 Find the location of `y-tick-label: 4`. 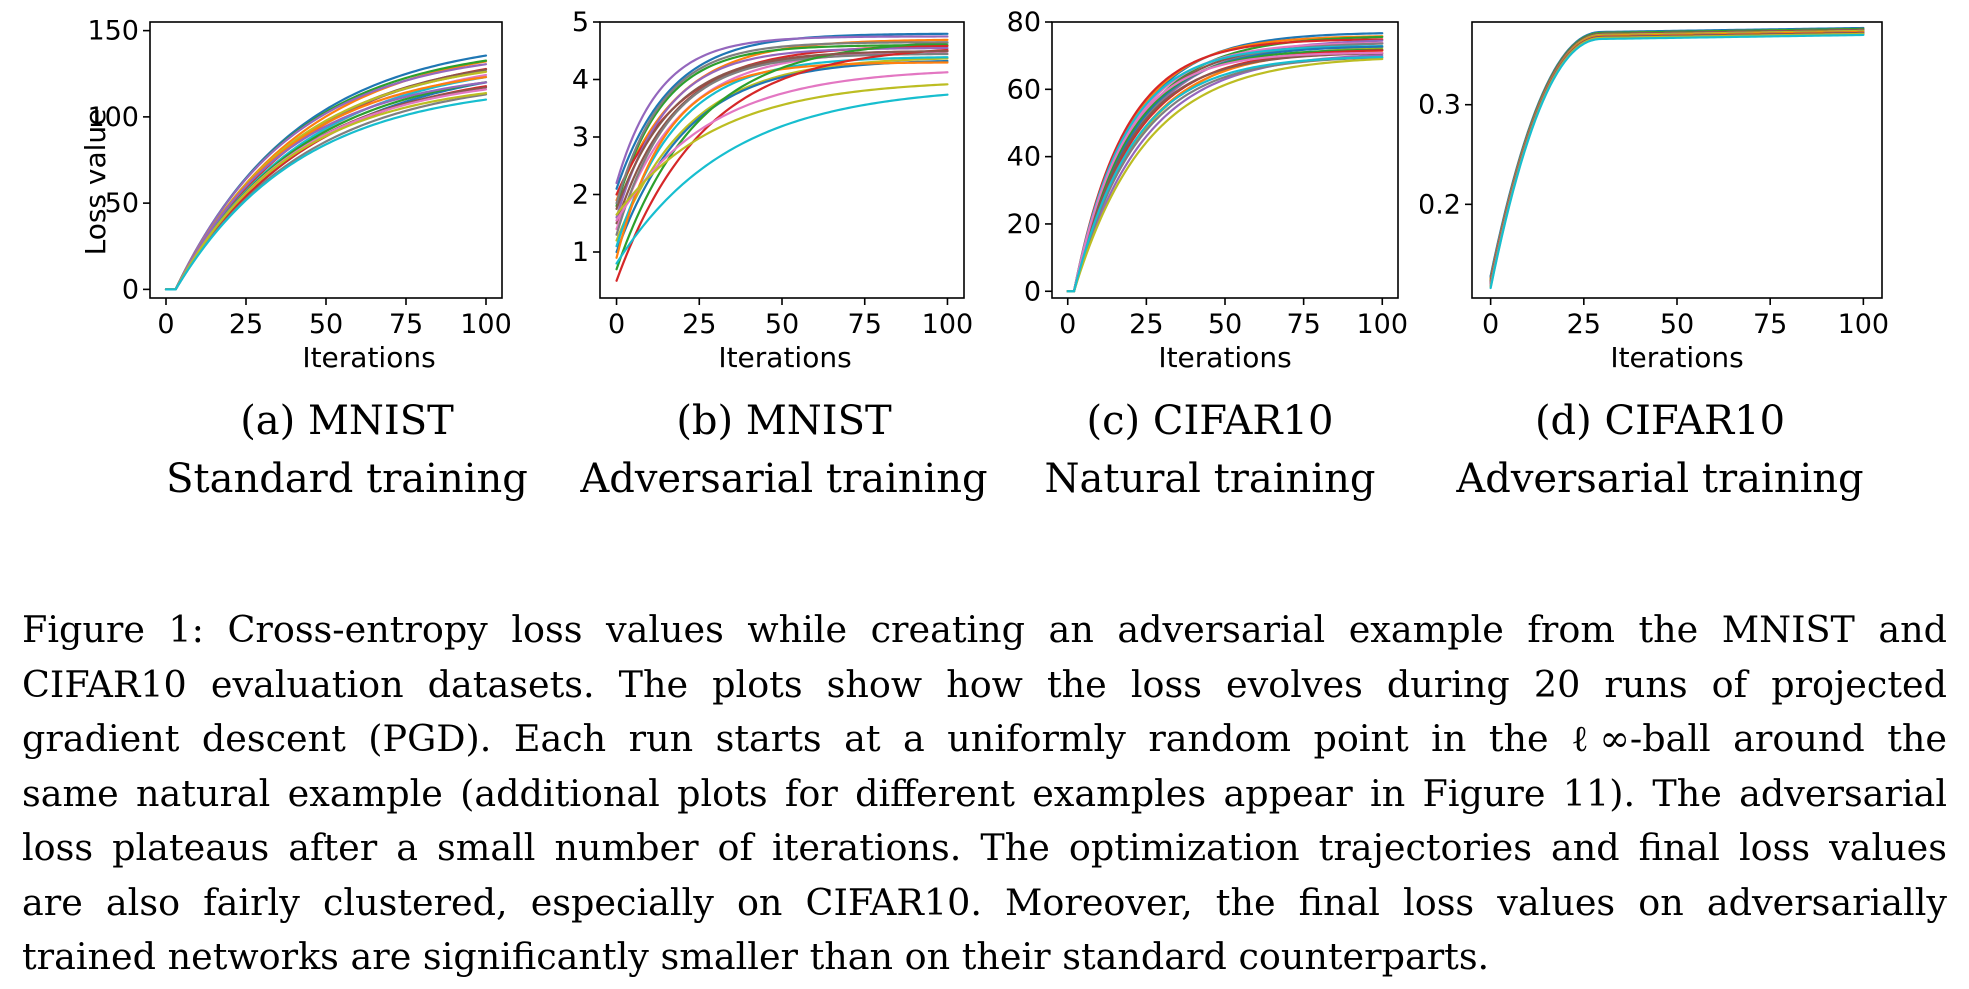

y-tick-label: 4 is located at coordinates (580, 80).